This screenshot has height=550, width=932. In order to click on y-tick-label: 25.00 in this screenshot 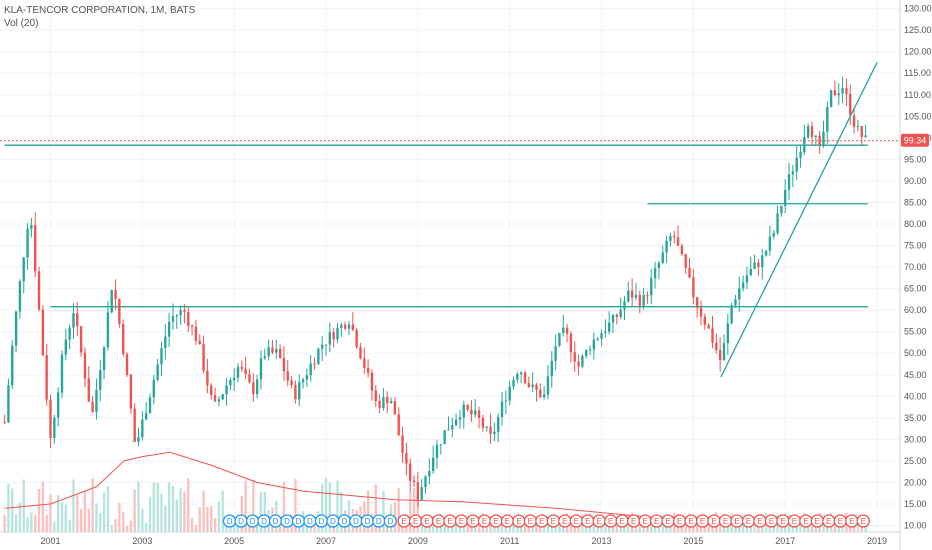, I will do `click(915, 461)`.